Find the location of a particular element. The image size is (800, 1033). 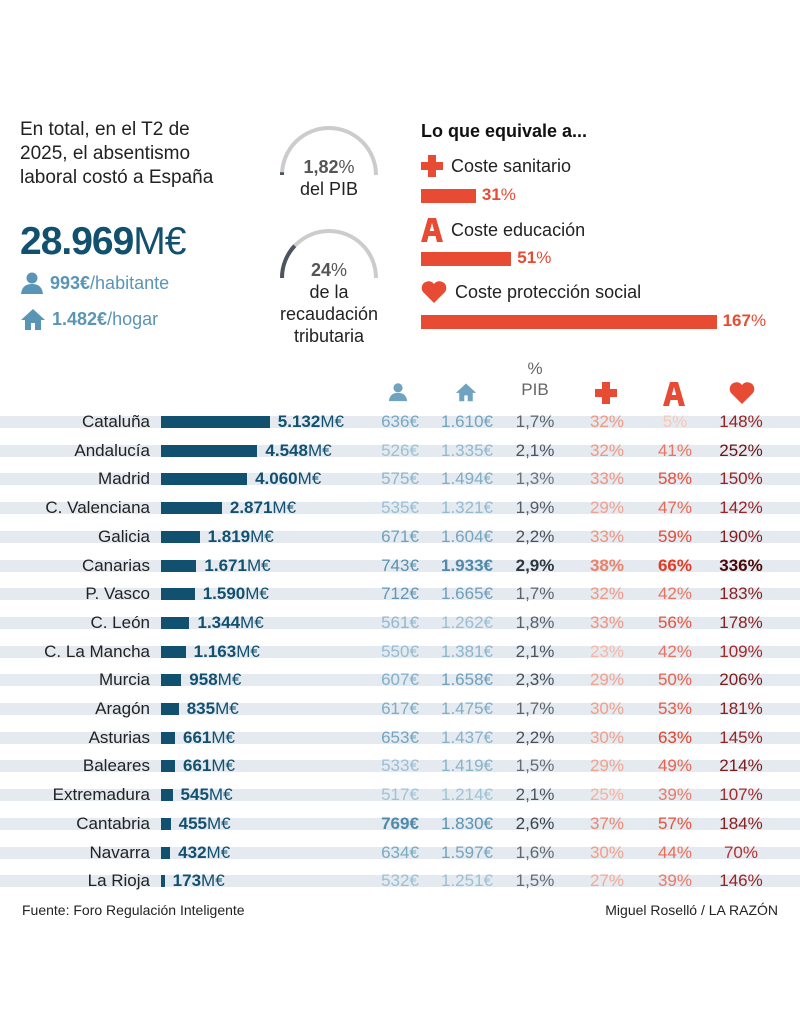

cell-soc: 145% is located at coordinates (741, 737).